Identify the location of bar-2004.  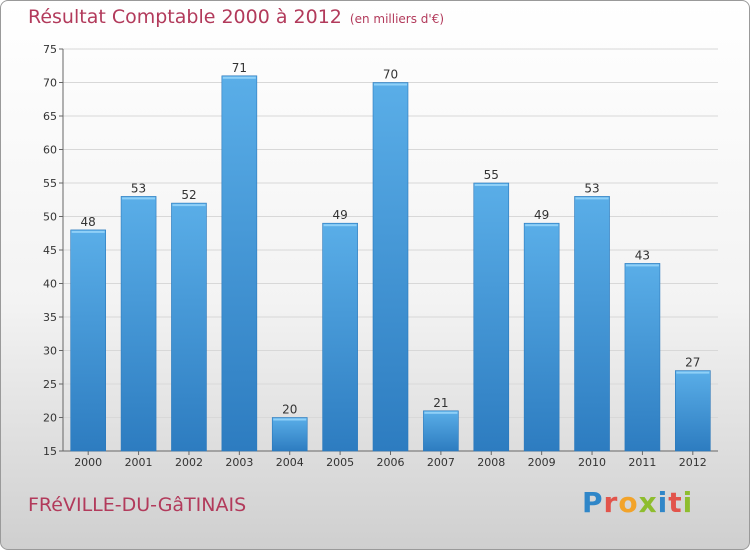
(289, 434).